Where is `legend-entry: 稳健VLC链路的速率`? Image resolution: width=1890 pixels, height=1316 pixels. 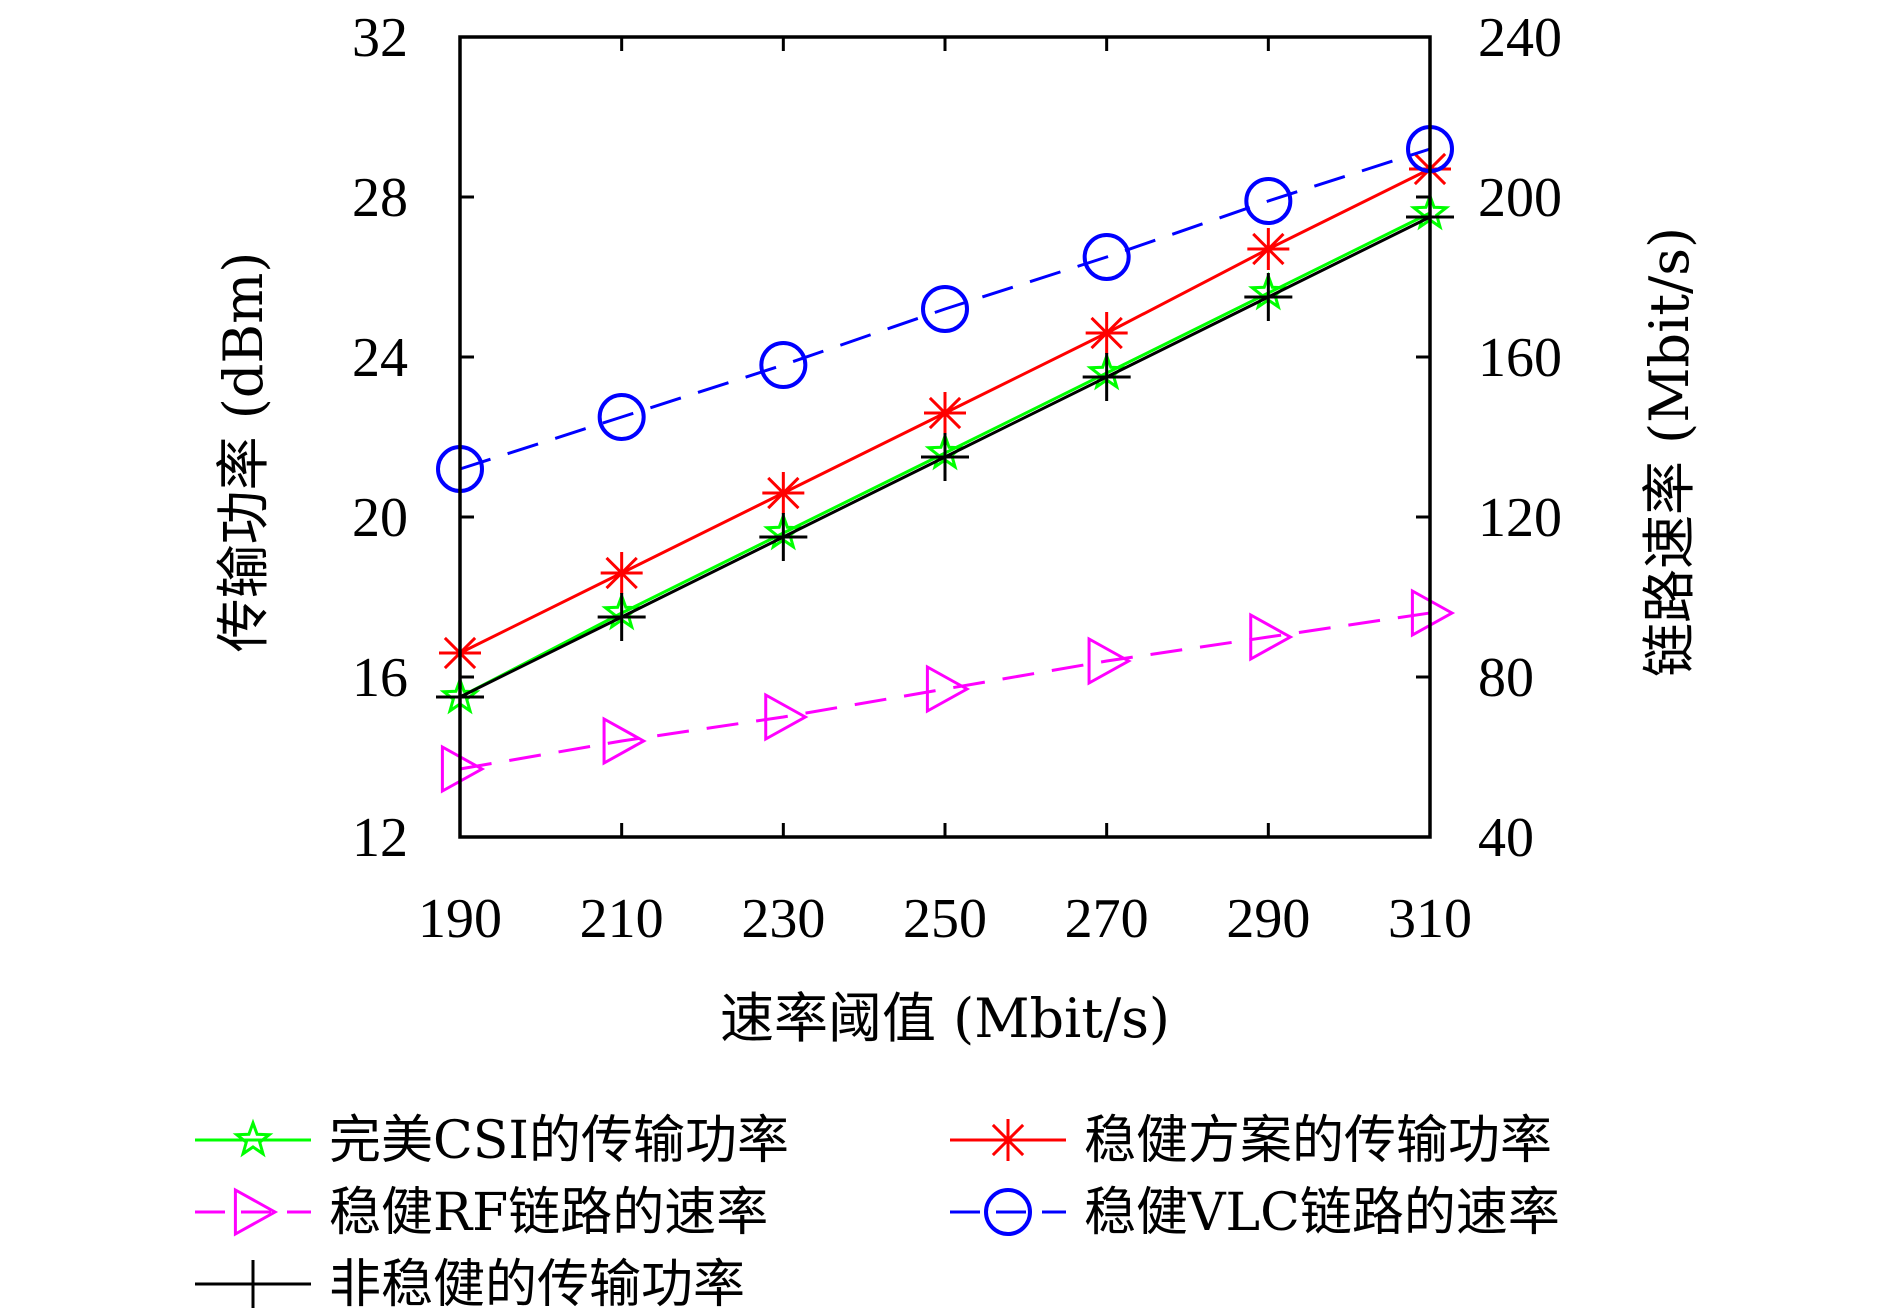
legend-entry: 稳健VLC链路的速率 is located at coordinates (1255, 1213).